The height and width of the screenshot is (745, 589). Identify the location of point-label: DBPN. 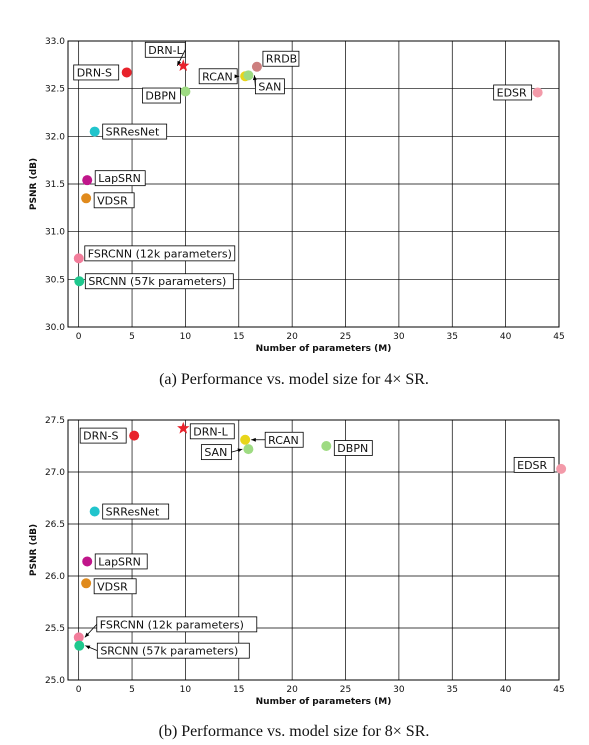
(160, 96).